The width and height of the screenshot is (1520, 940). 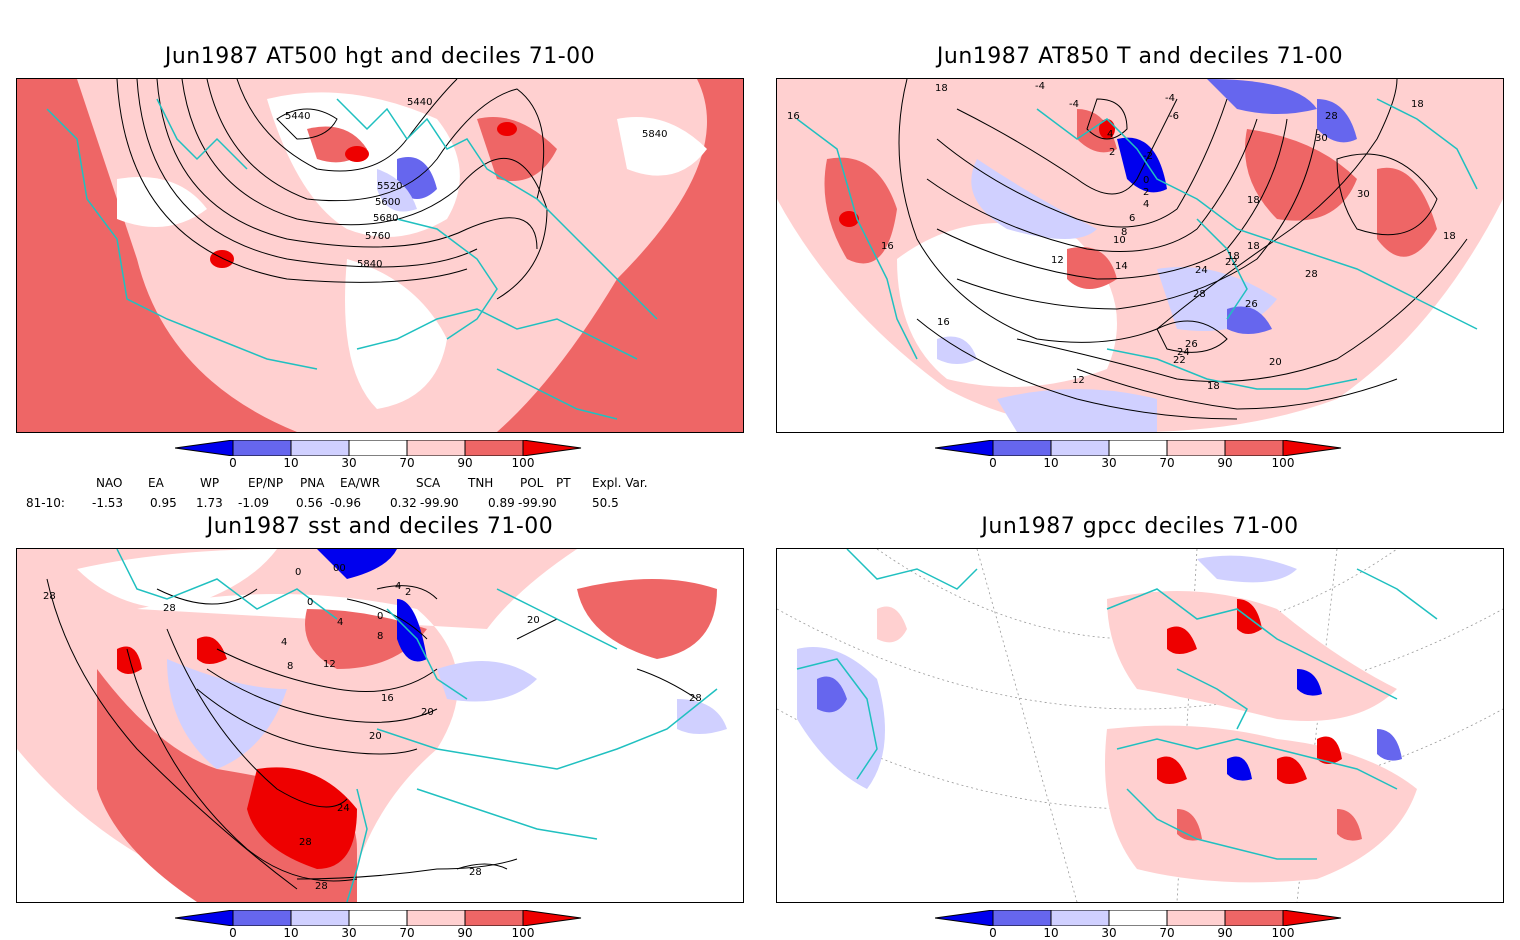 What do you see at coordinates (346, 503) in the screenshot?
I see `index-value: -0.96` at bounding box center [346, 503].